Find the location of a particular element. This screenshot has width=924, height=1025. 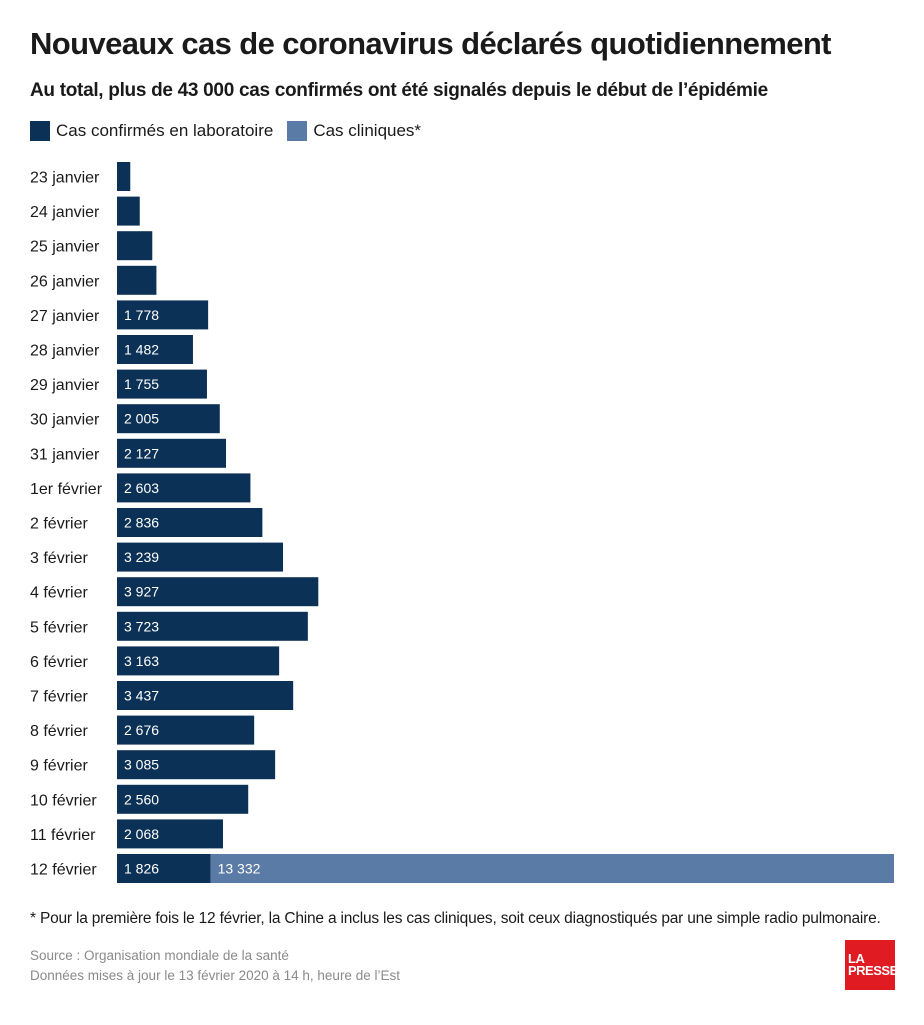

category-label: 6 février is located at coordinates (59, 662).